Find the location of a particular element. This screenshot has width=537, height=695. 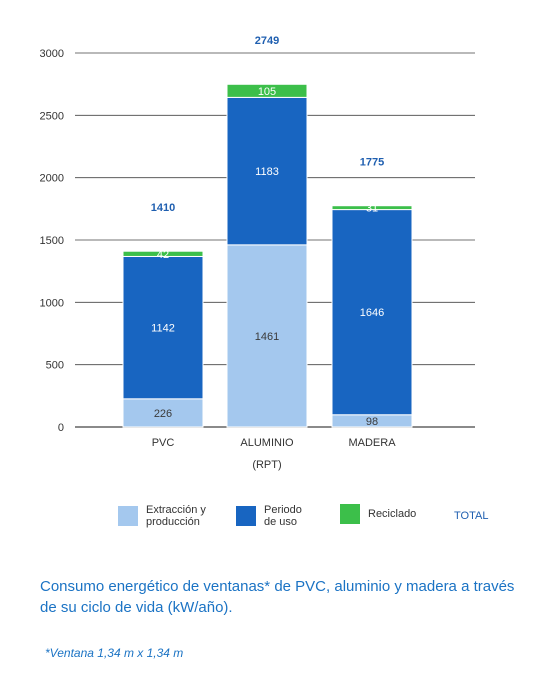

x-tick-label: ALUMINIO is located at coordinates (267, 443).